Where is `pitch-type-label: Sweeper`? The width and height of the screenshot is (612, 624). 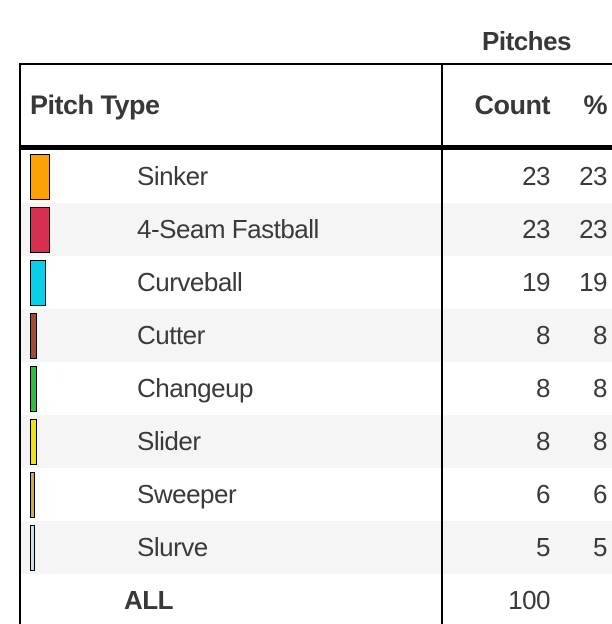 pitch-type-label: Sweeper is located at coordinates (187, 494).